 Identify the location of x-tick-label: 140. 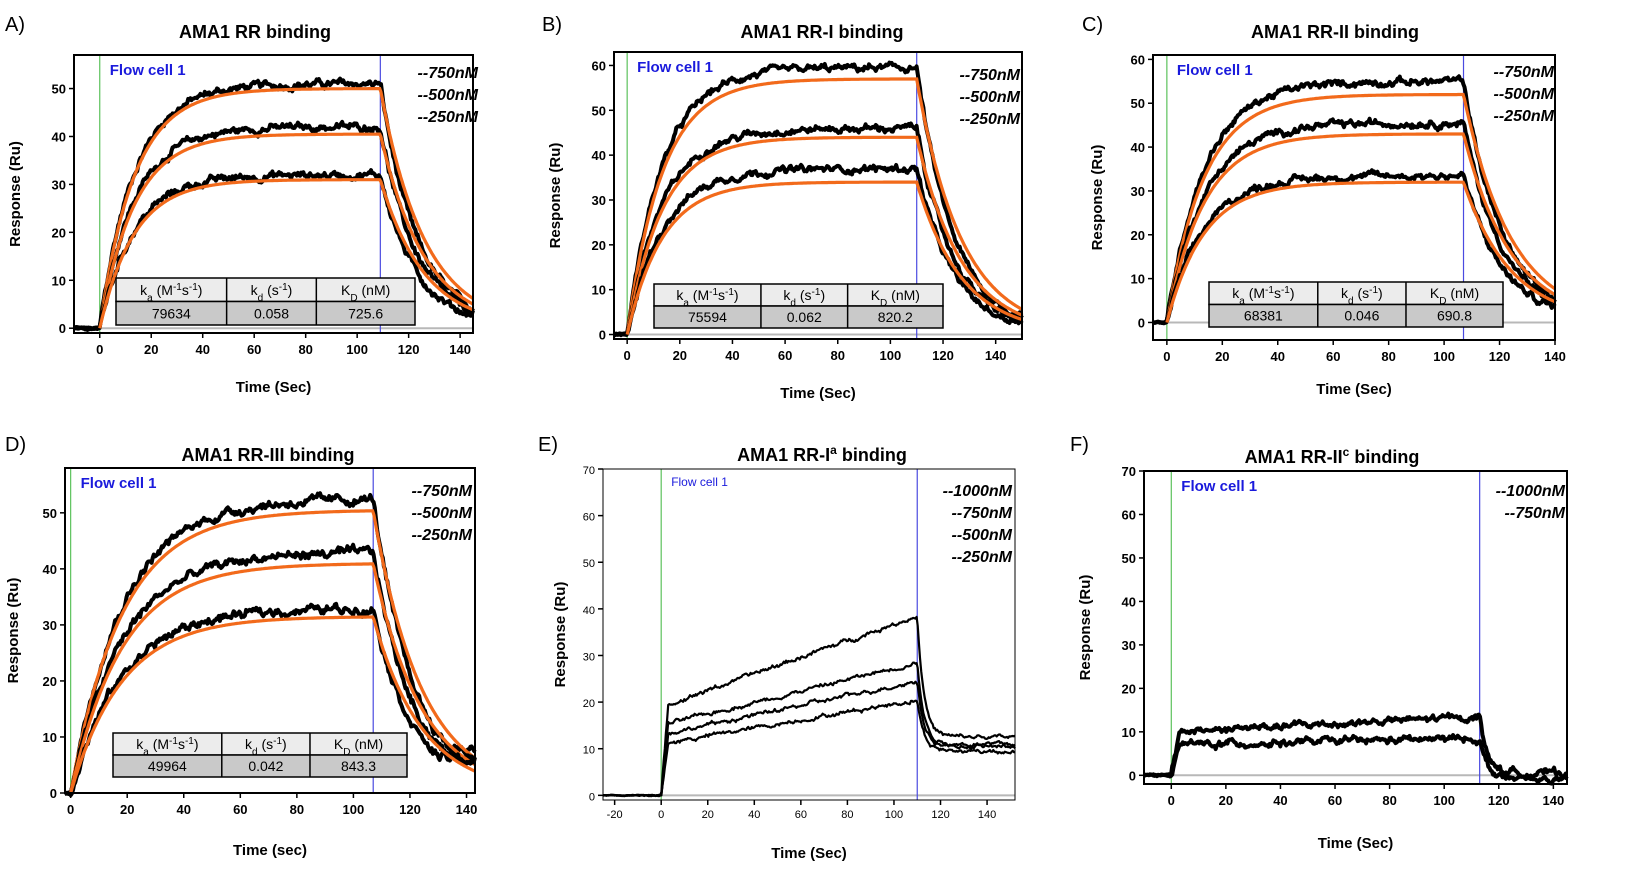
(987, 815).